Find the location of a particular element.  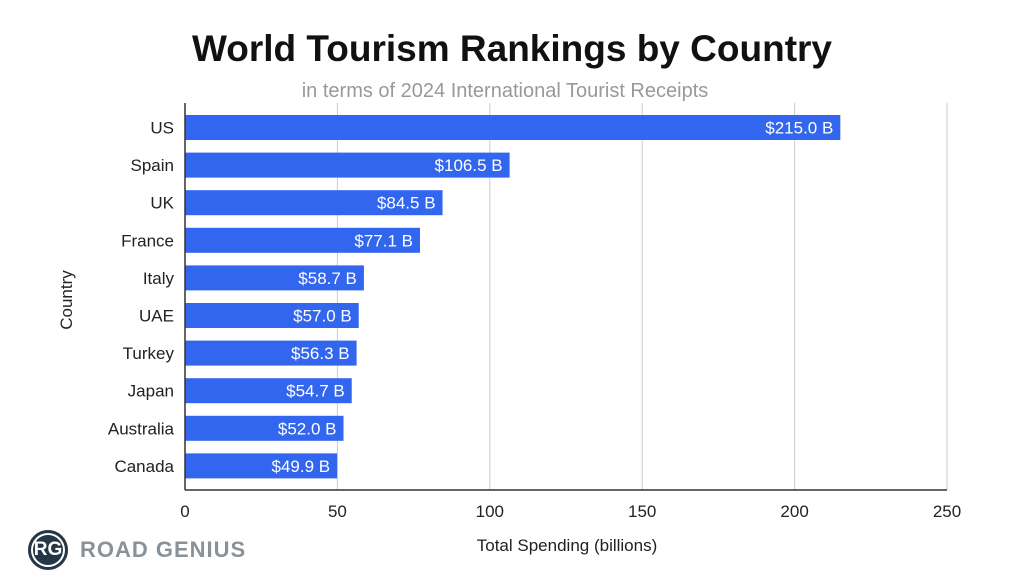

bar-france is located at coordinates (303, 240).